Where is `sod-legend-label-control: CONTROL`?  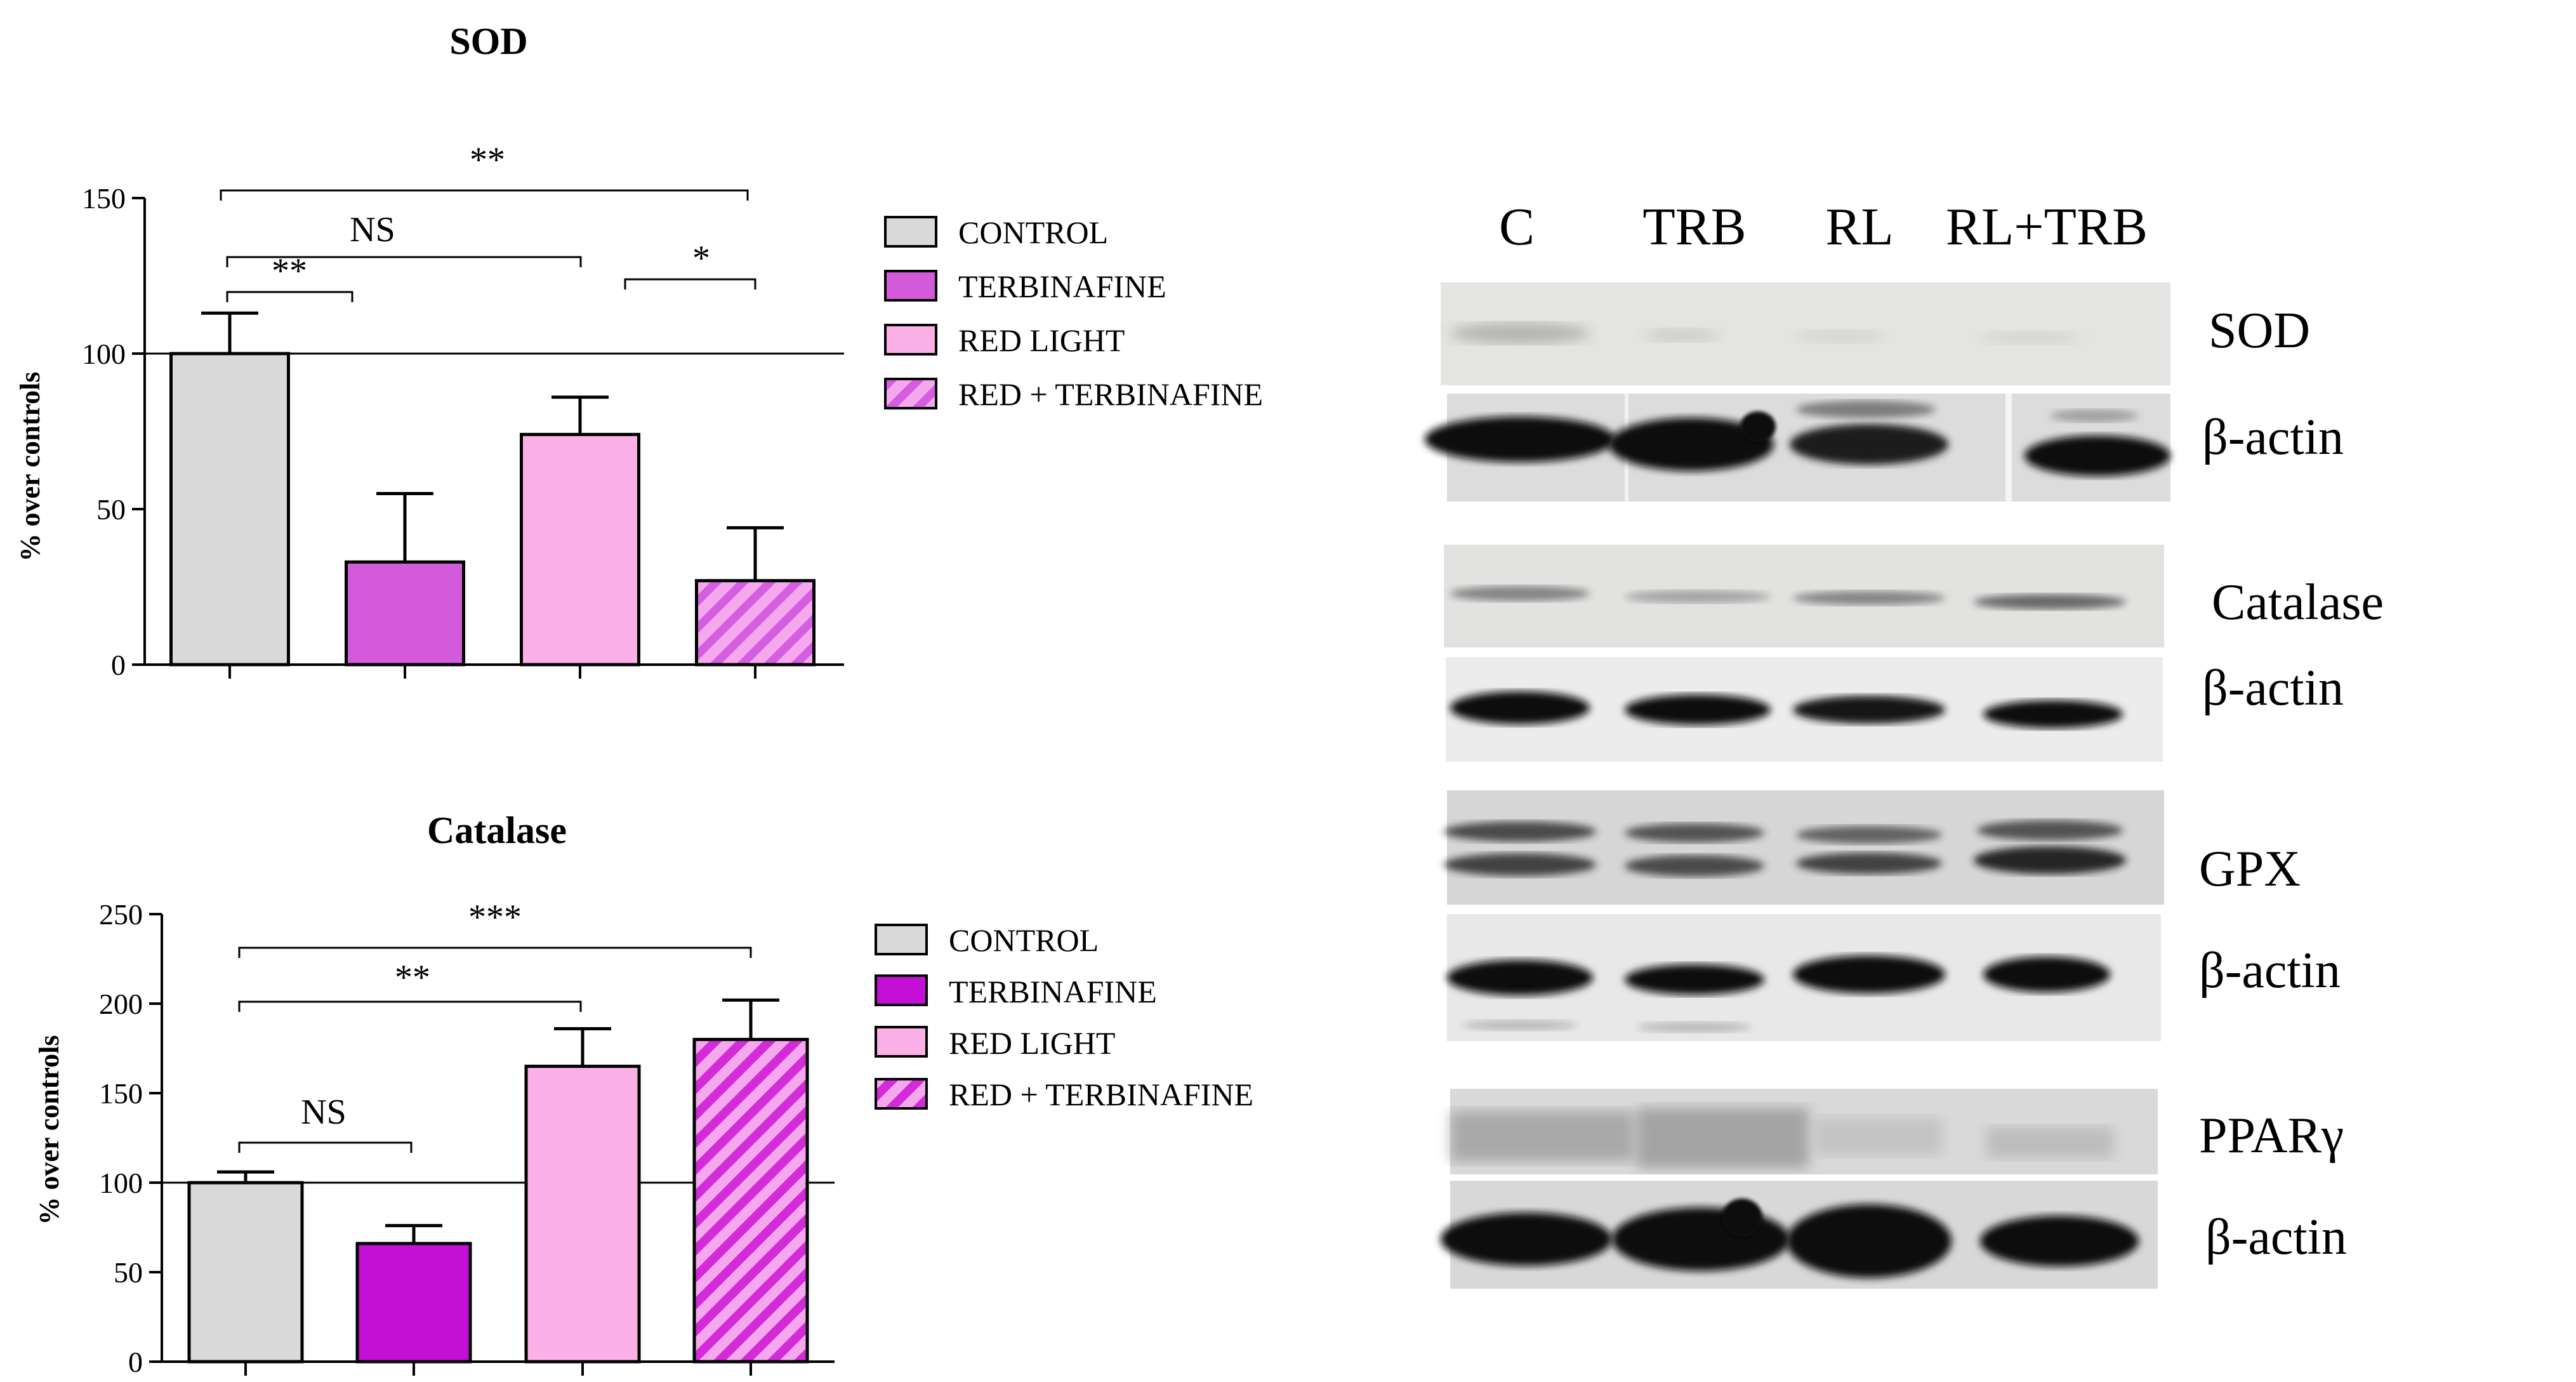 sod-legend-label-control: CONTROL is located at coordinates (1033, 233).